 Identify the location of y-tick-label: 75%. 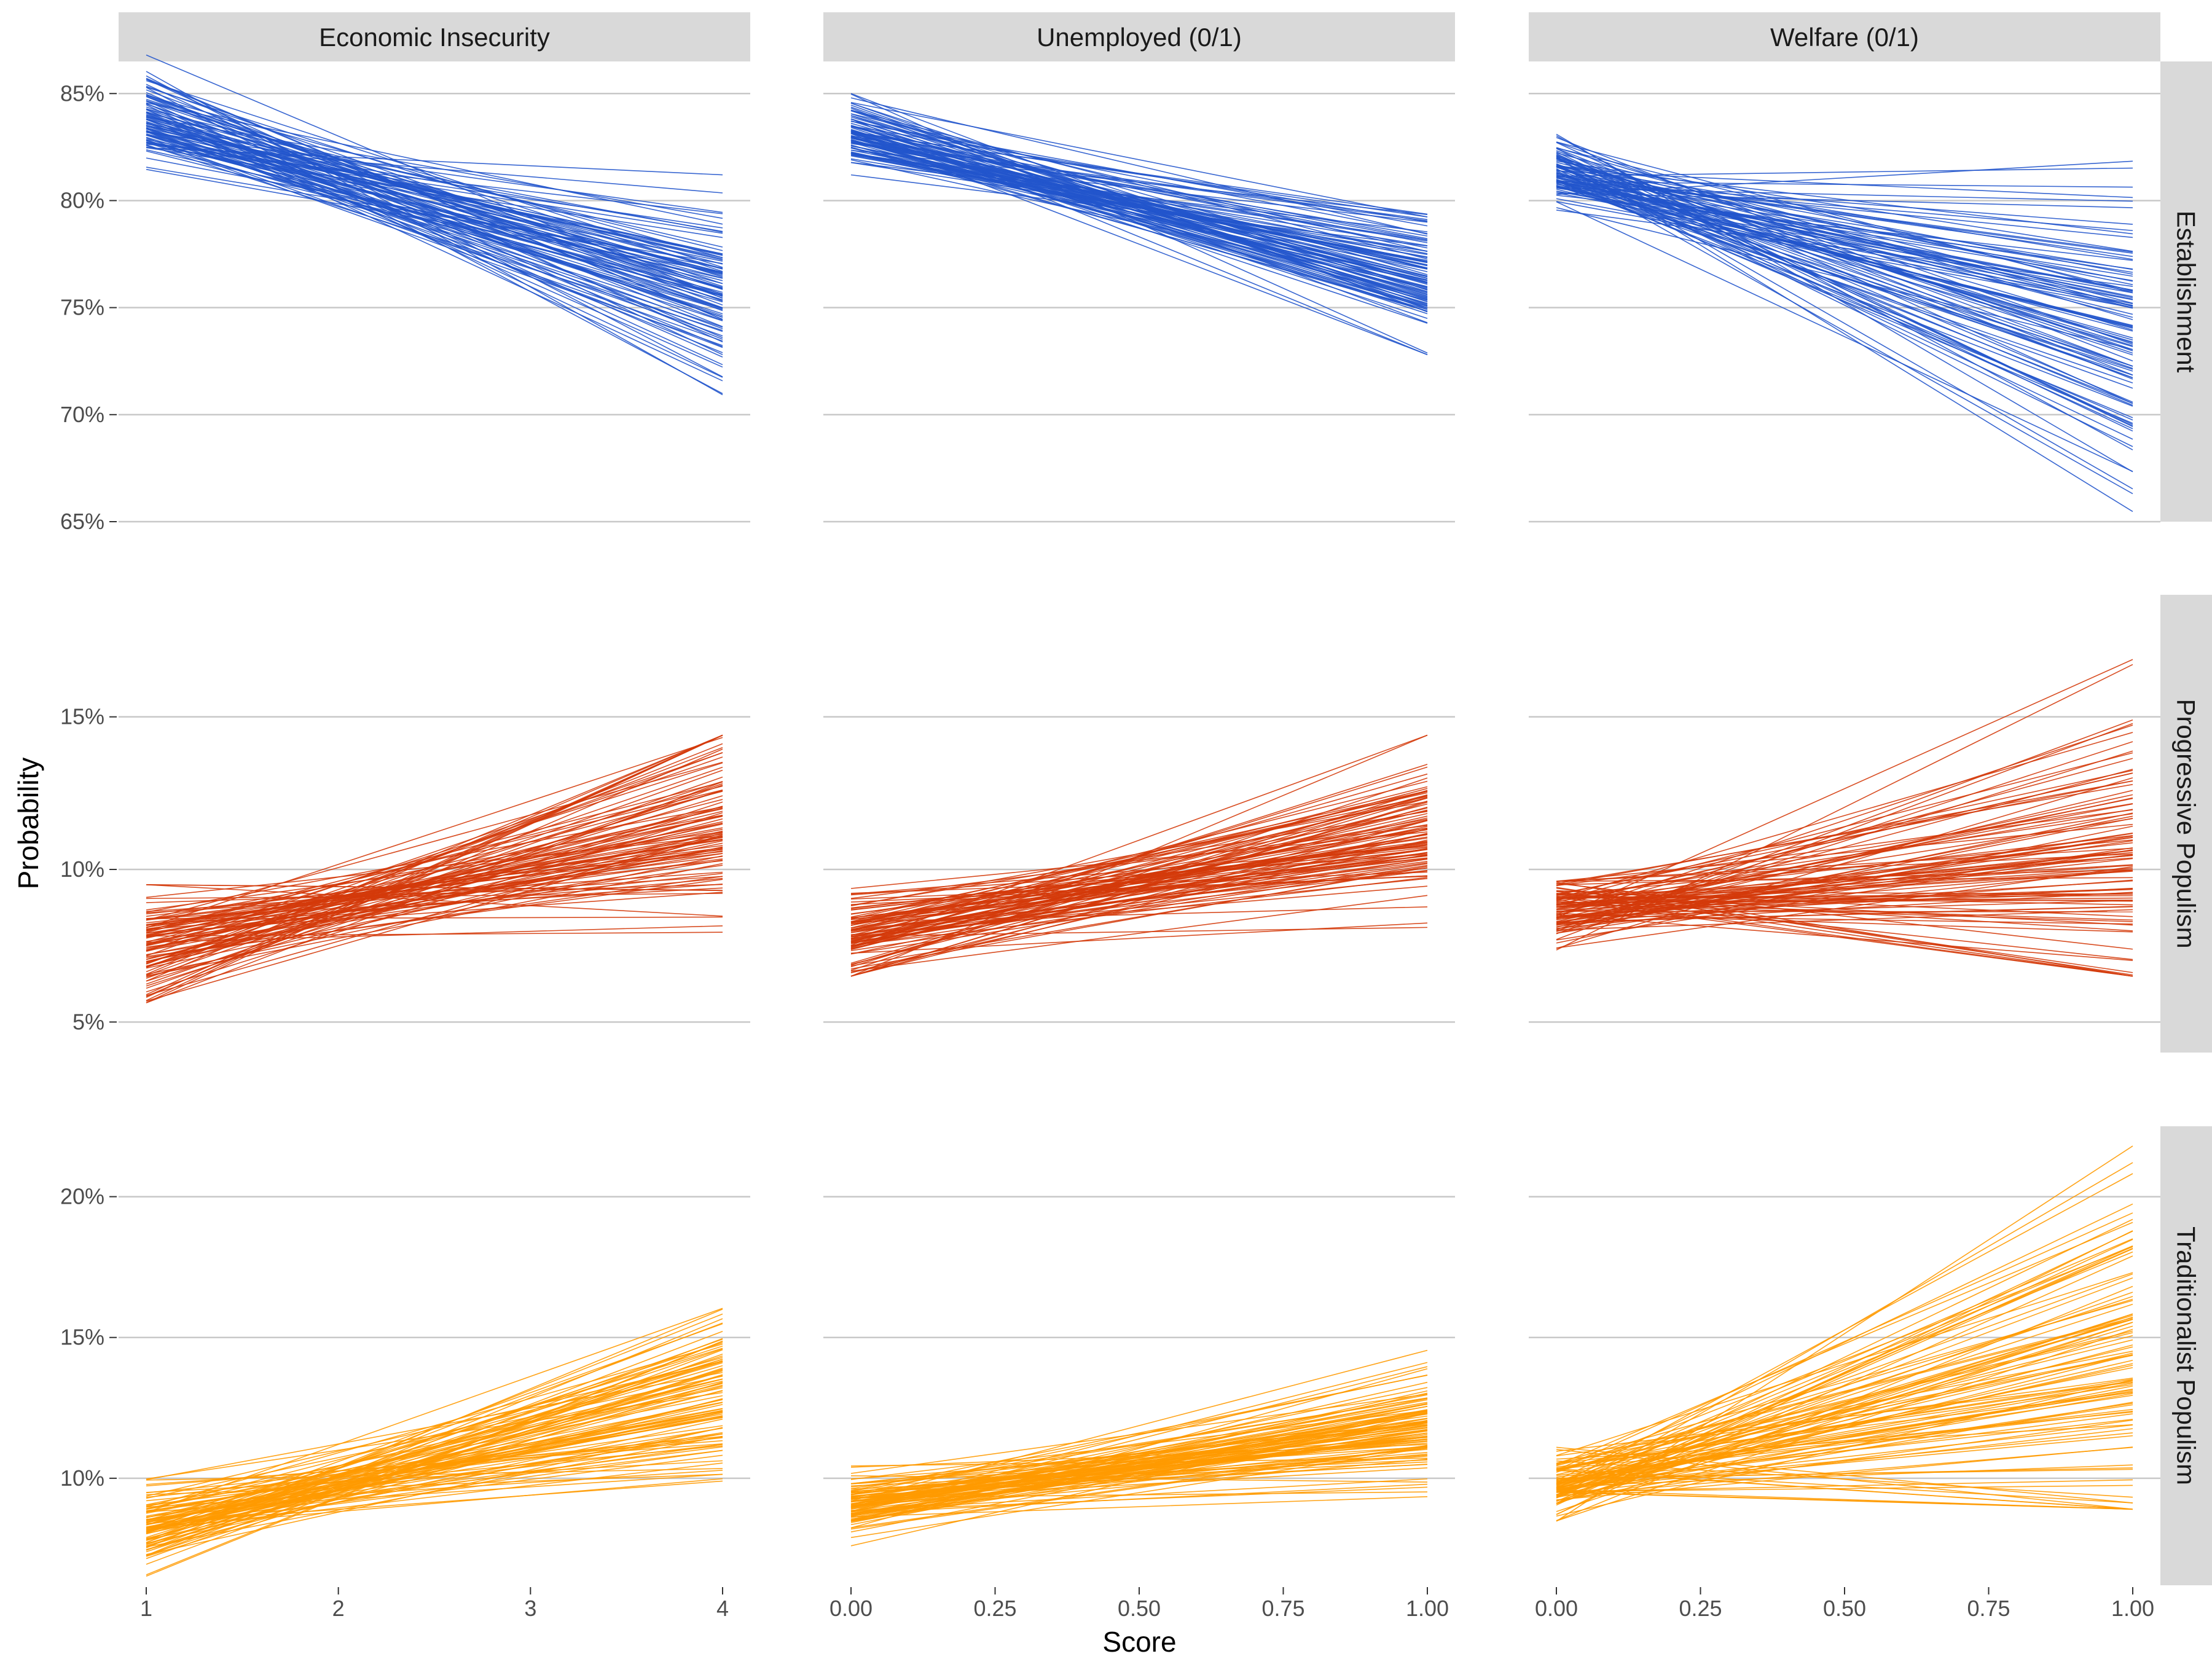
(82, 307).